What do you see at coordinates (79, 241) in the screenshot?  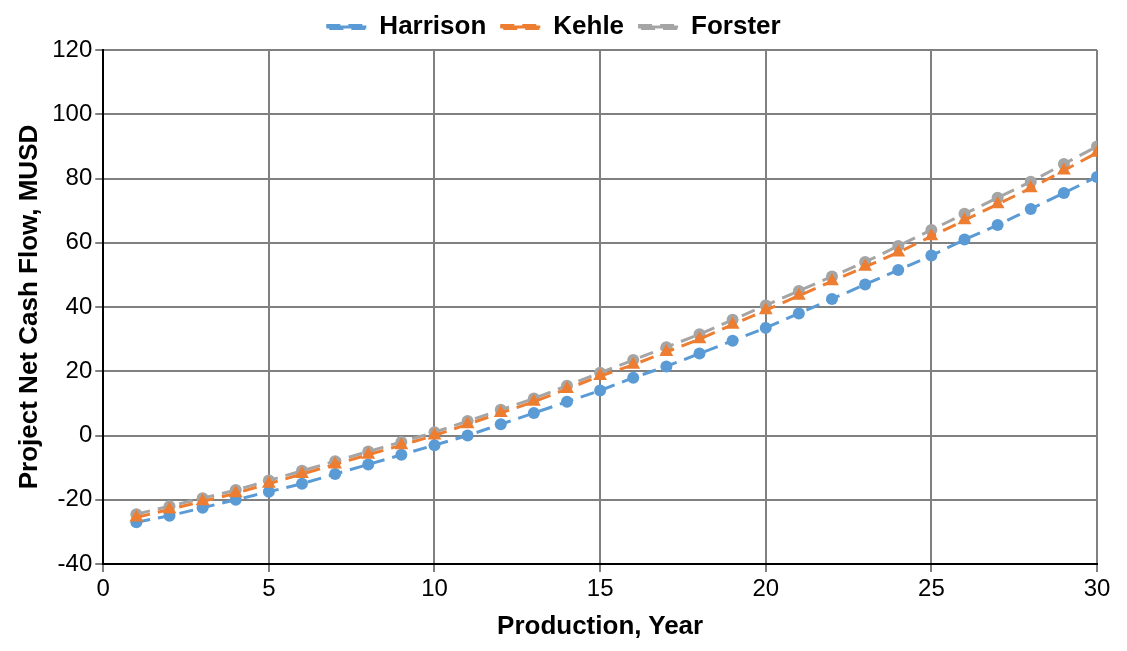 I see `y-tick-label: 60` at bounding box center [79, 241].